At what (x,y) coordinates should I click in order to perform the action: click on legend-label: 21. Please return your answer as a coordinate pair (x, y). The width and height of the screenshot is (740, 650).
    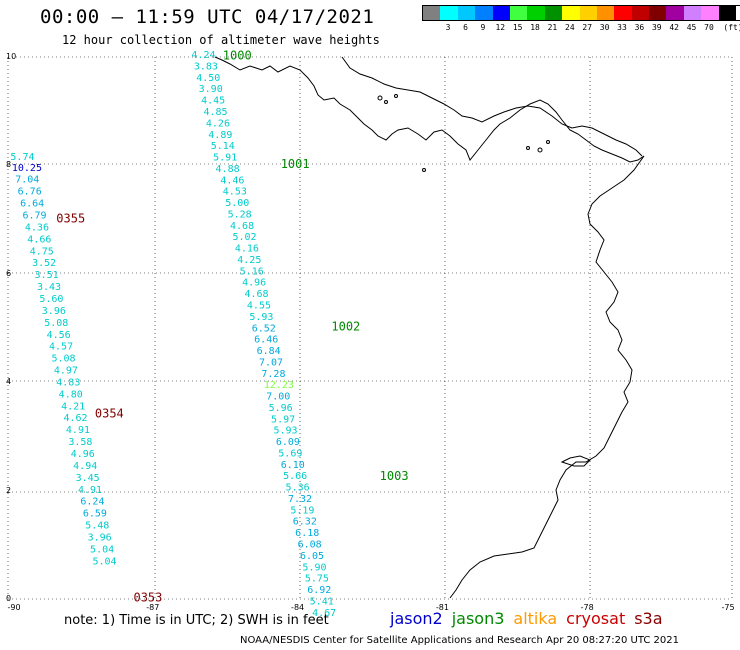
    Looking at the image, I should click on (552, 27).